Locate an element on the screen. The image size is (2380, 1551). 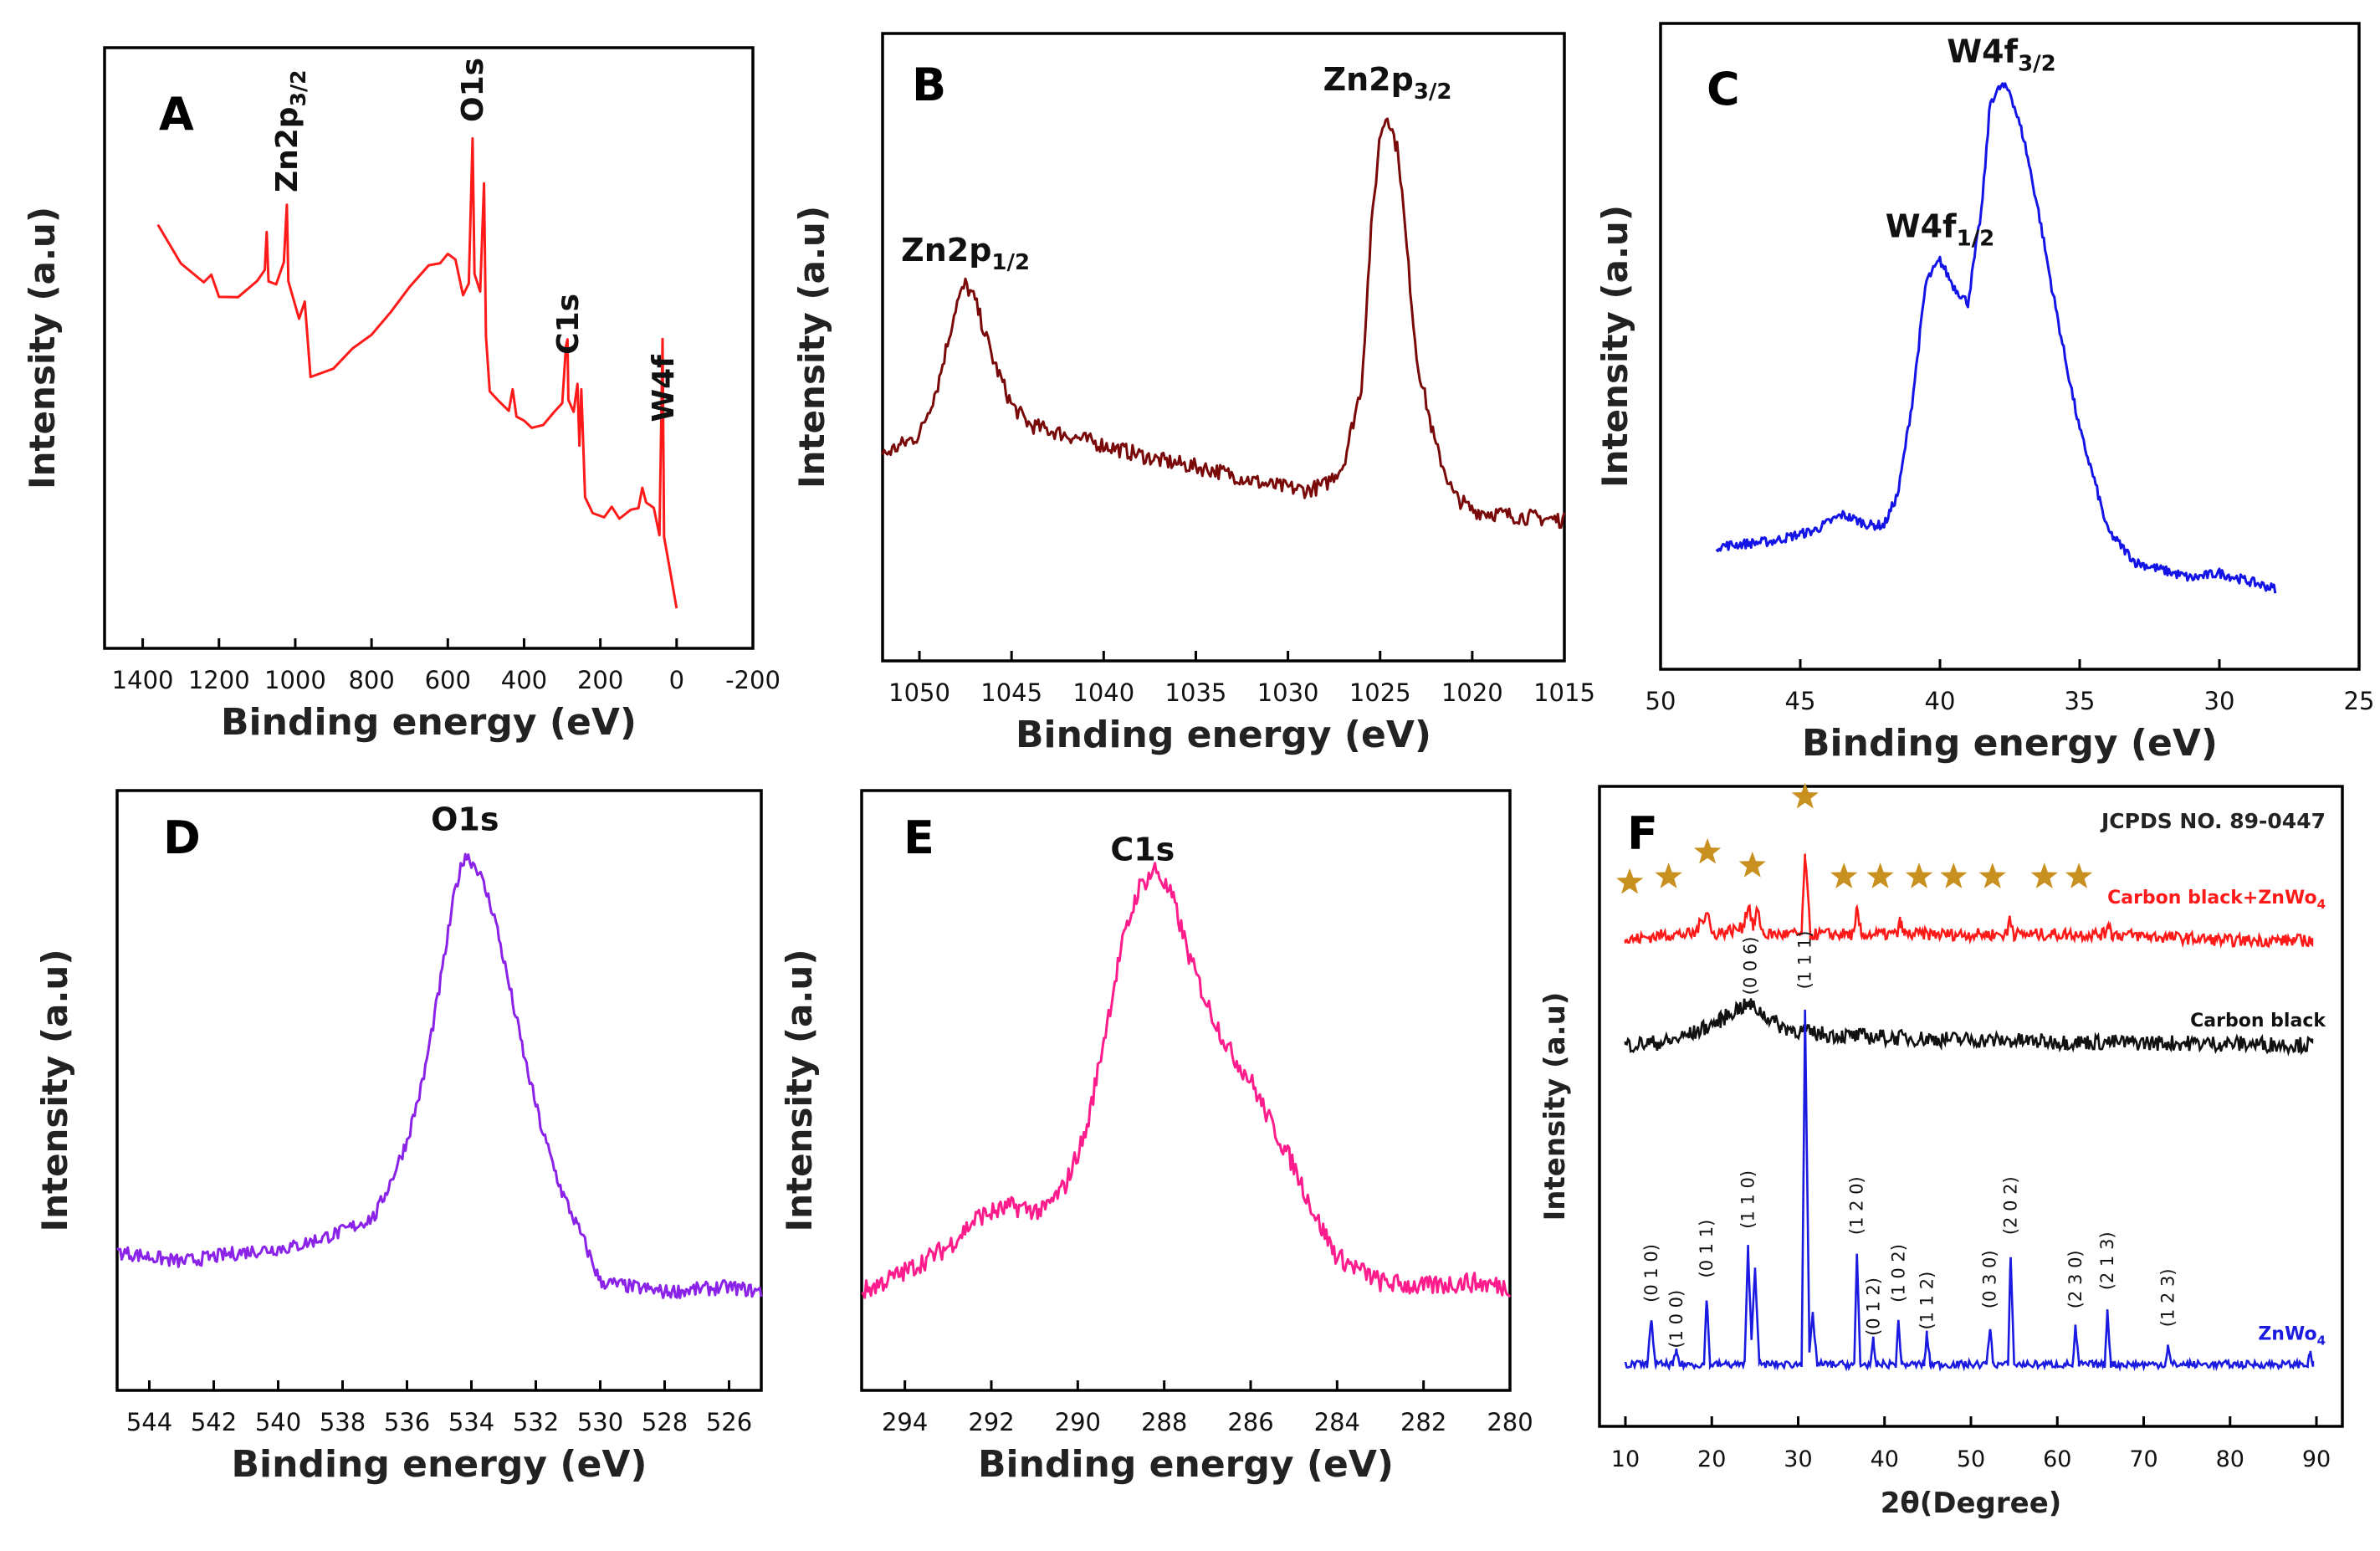
x-tick-label: 800 is located at coordinates (371, 680).